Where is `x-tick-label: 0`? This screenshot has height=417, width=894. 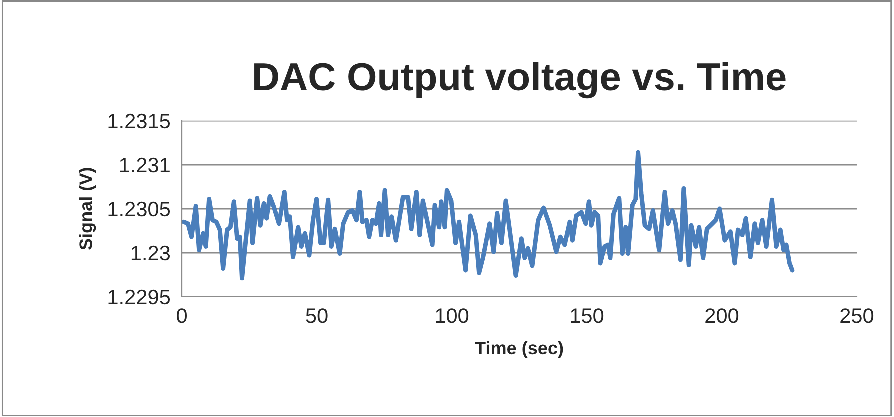 x-tick-label: 0 is located at coordinates (182, 316).